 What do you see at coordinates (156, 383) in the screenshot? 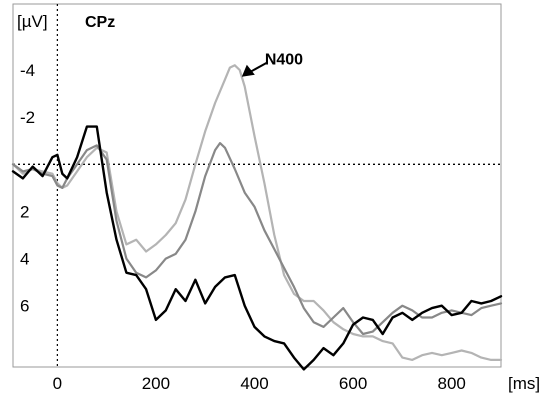
I see `x-tick-label: 200` at bounding box center [156, 383].